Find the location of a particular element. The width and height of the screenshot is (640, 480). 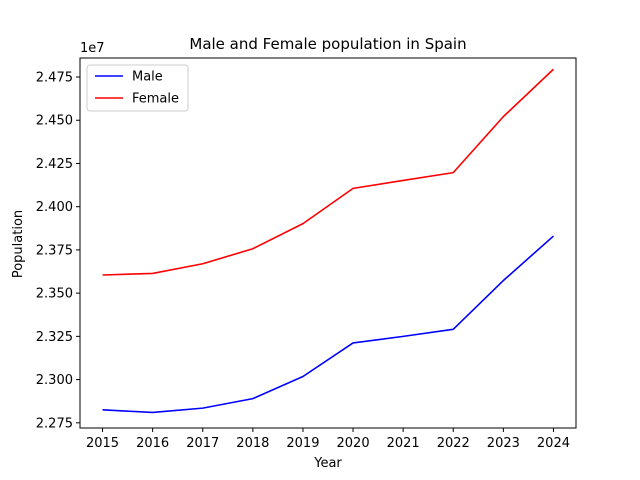

legend-label-female: Female is located at coordinates (155, 99).